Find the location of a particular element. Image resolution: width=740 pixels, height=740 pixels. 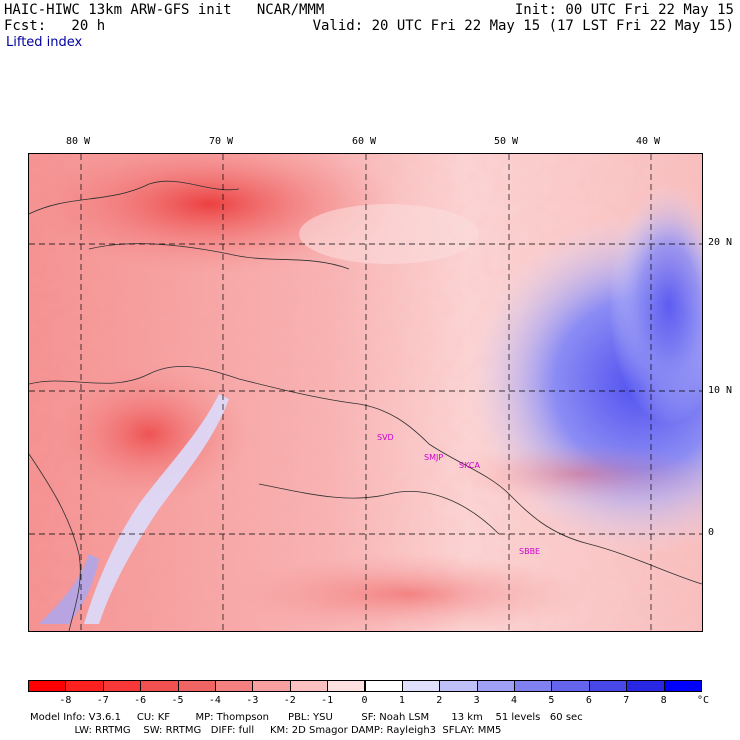

header-left-line1: HAIC-HIWC 13km ARW-GFS init NCAR/MMM is located at coordinates (164, 10).